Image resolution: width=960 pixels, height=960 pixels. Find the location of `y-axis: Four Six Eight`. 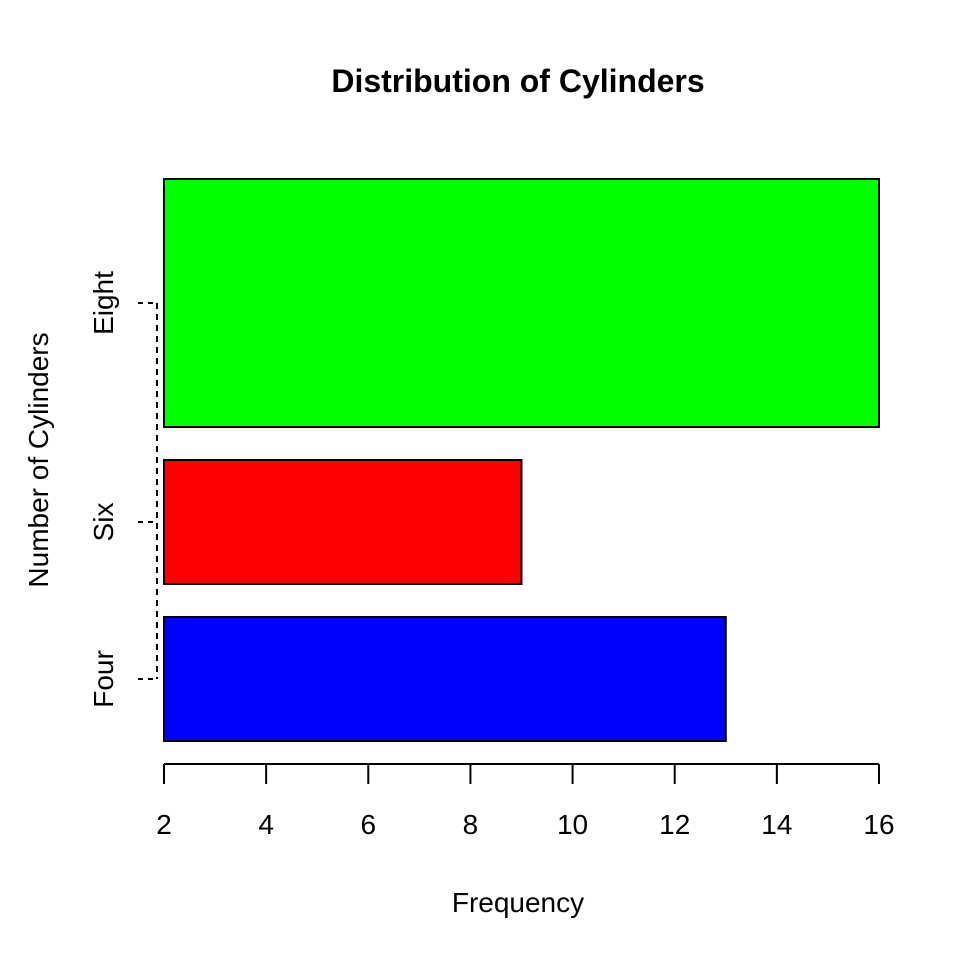

y-axis: Four Six Eight is located at coordinates (123, 489).